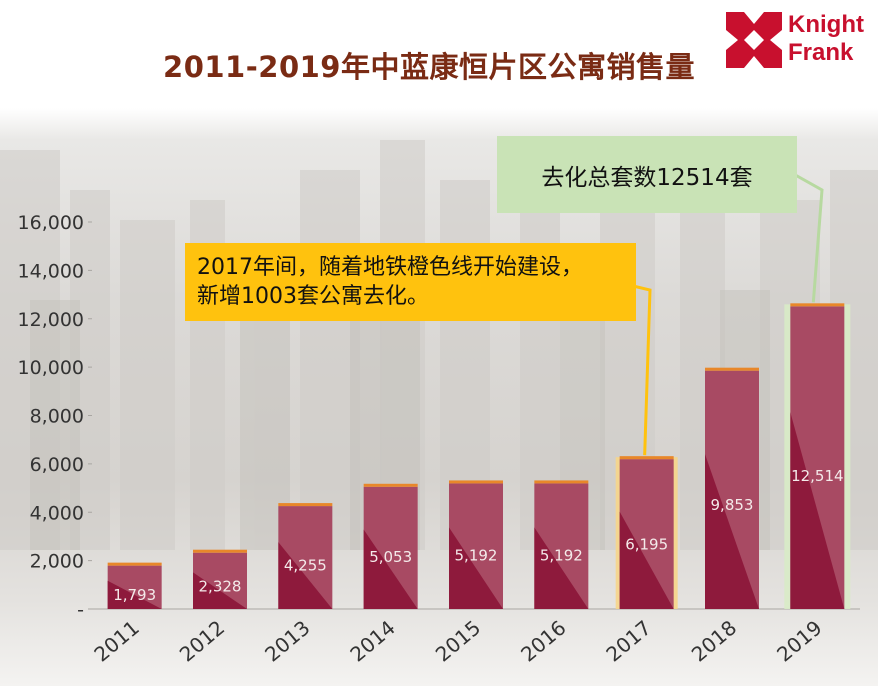  What do you see at coordinates (646, 545) in the screenshot?
I see `data-label: 6,195` at bounding box center [646, 545].